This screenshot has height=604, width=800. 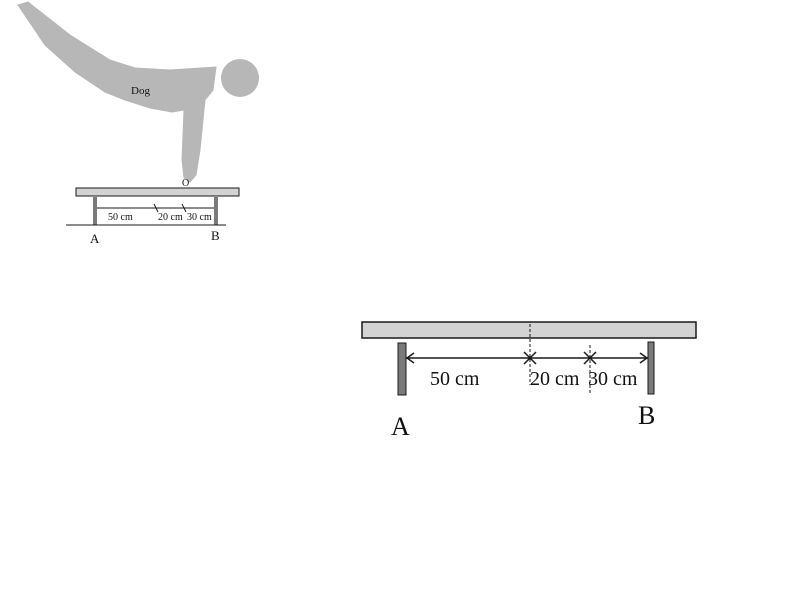 I want to click on large-figure: 50 cm 20 cm 30 cm A B, so click(x=529, y=381).